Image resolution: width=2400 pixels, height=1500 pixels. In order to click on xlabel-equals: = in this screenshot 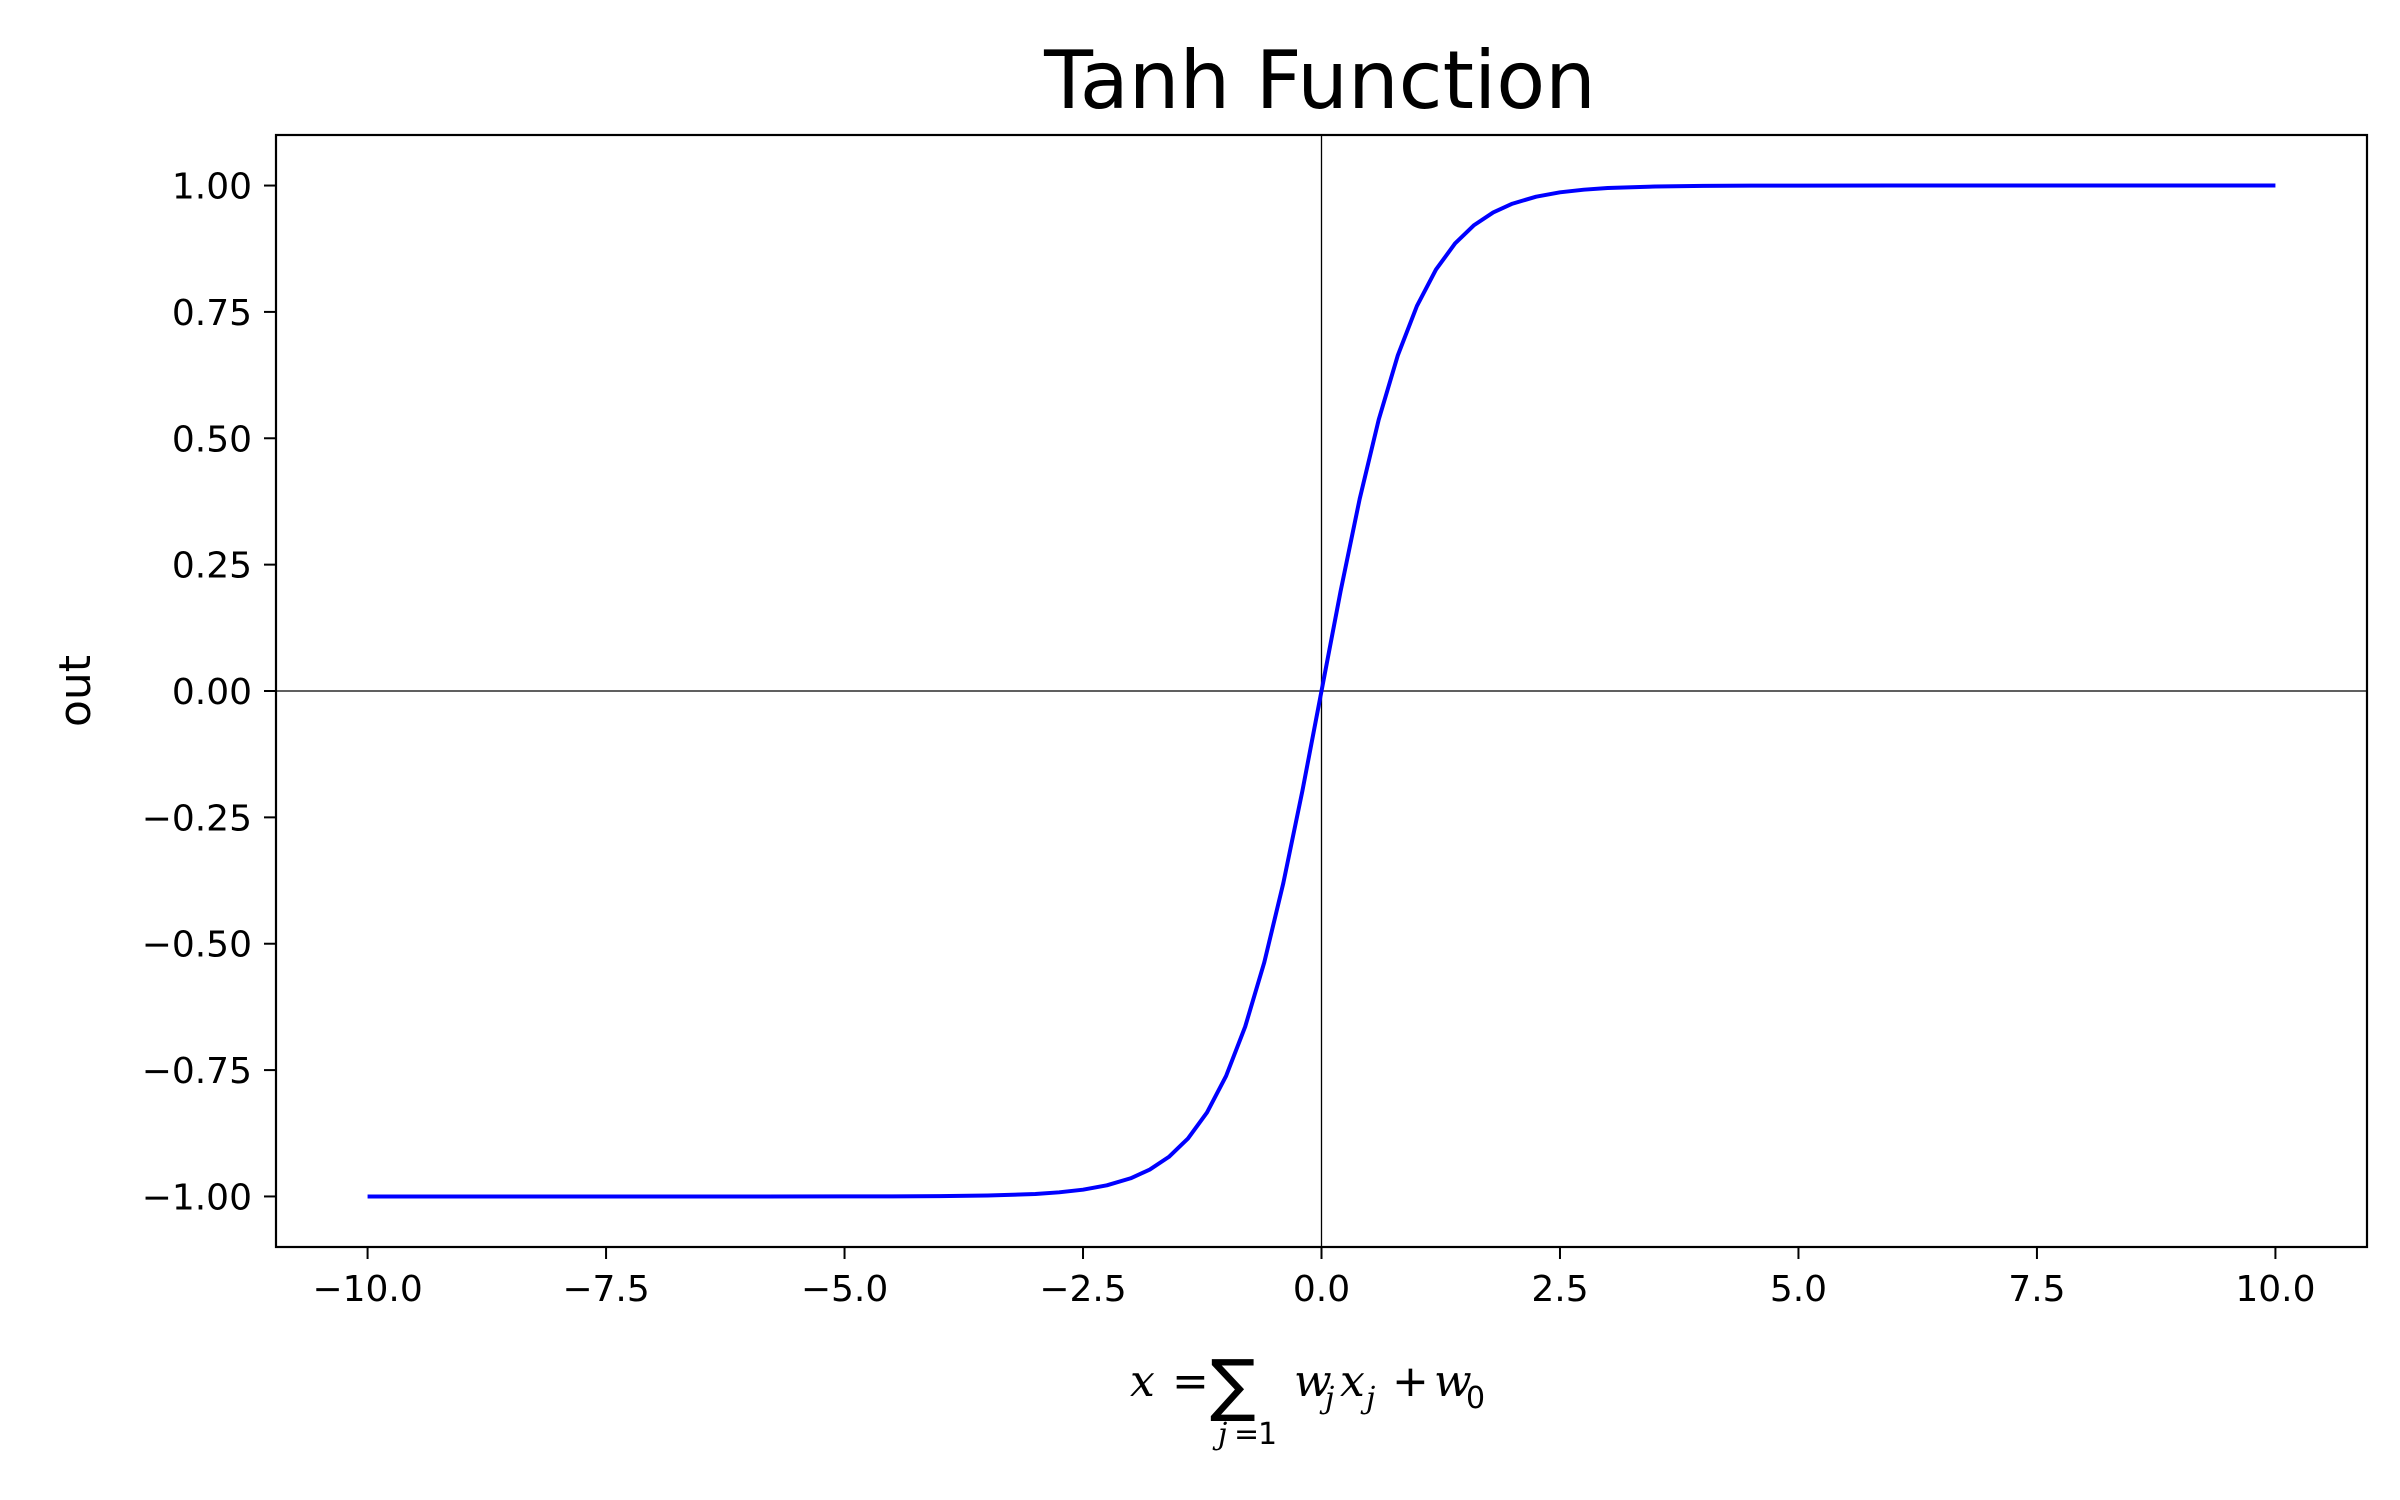, I will do `click(1190, 1381)`.